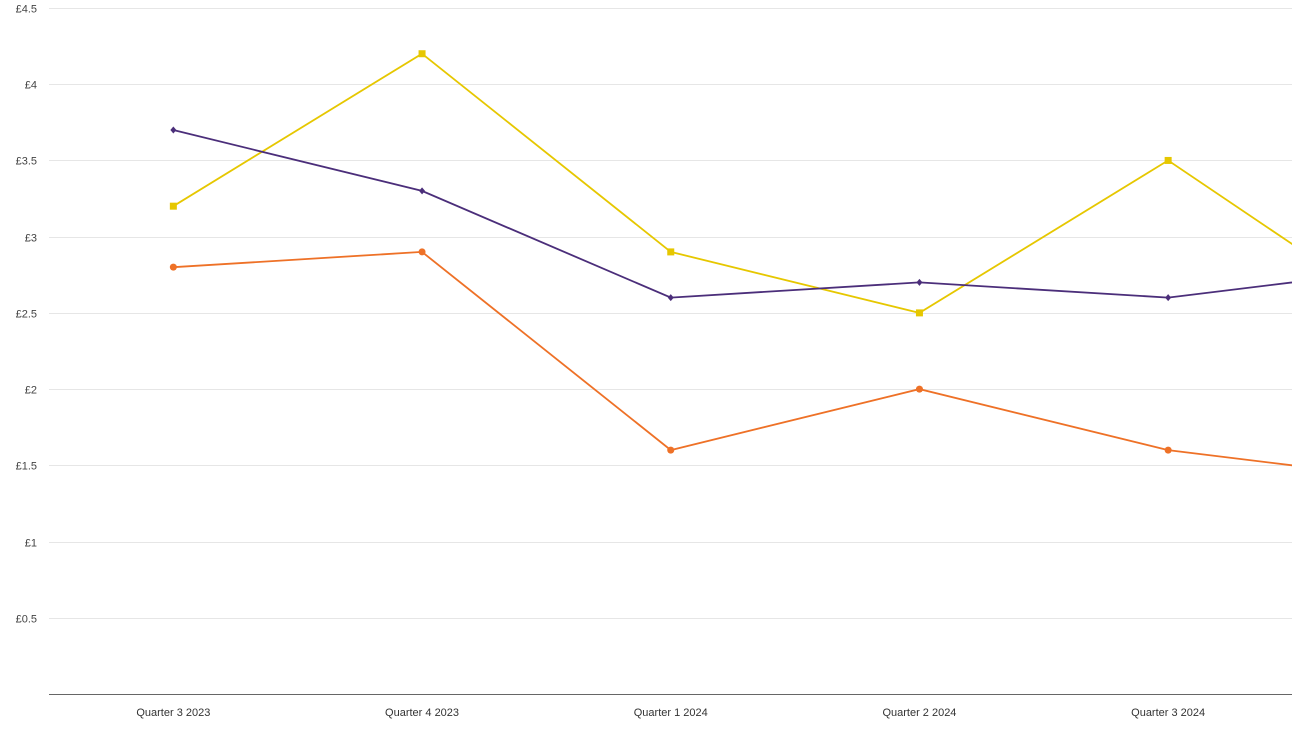  Describe the element at coordinates (26, 10) in the screenshot. I see `y-tick-label: £4.5` at that location.